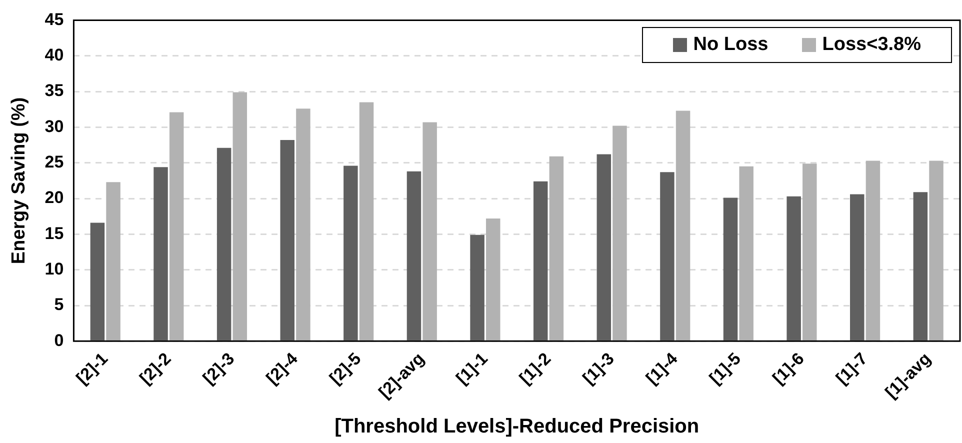 Image resolution: width=962 pixels, height=443 pixels. What do you see at coordinates (54, 126) in the screenshot?
I see `y-tick-label: 30` at bounding box center [54, 126].